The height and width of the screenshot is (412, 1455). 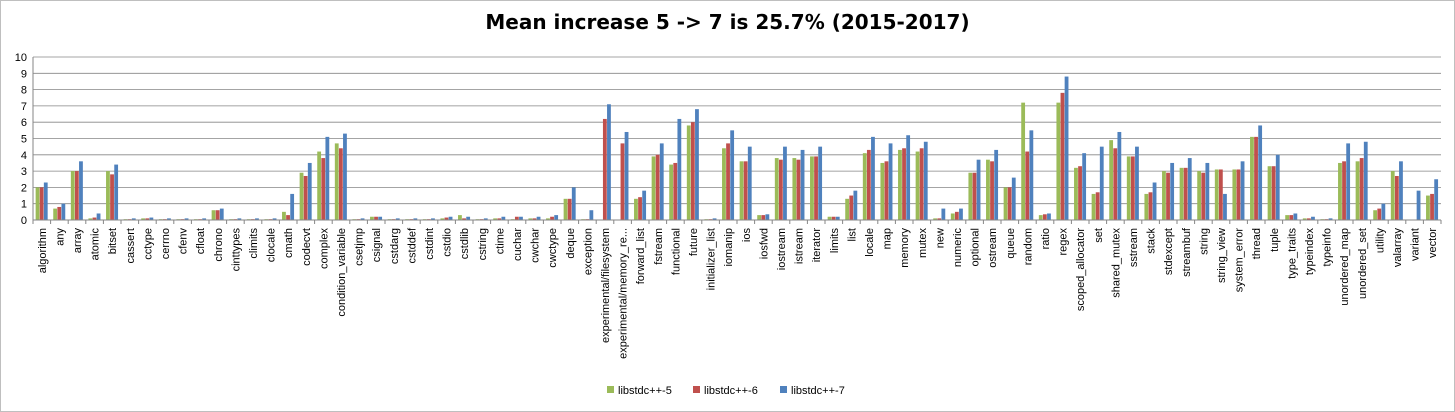 I want to click on x-tick-label: ostream, so click(x=993, y=248).